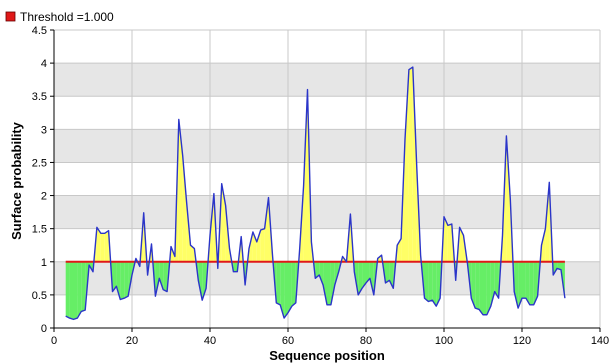  Describe the element at coordinates (16, 180) in the screenshot. I see `y-axis-title: Surface probability` at that location.